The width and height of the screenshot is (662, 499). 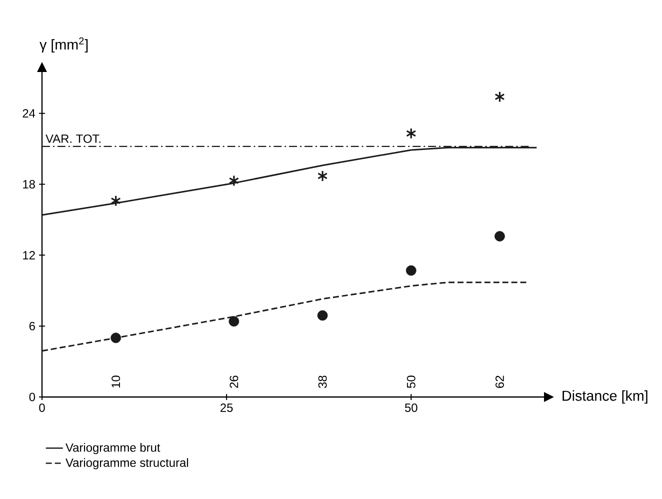 What do you see at coordinates (32, 397) in the screenshot?
I see `y-tick-label: 0` at bounding box center [32, 397].